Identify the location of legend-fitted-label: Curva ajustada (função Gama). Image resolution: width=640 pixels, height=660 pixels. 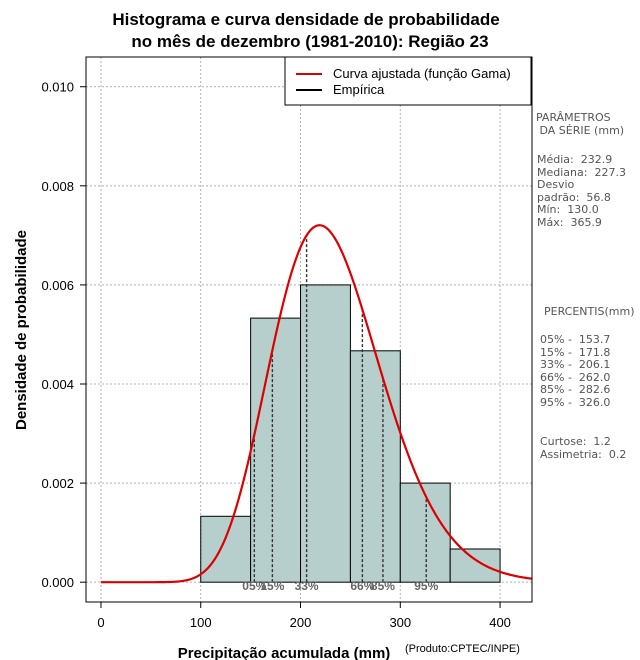
(422, 73).